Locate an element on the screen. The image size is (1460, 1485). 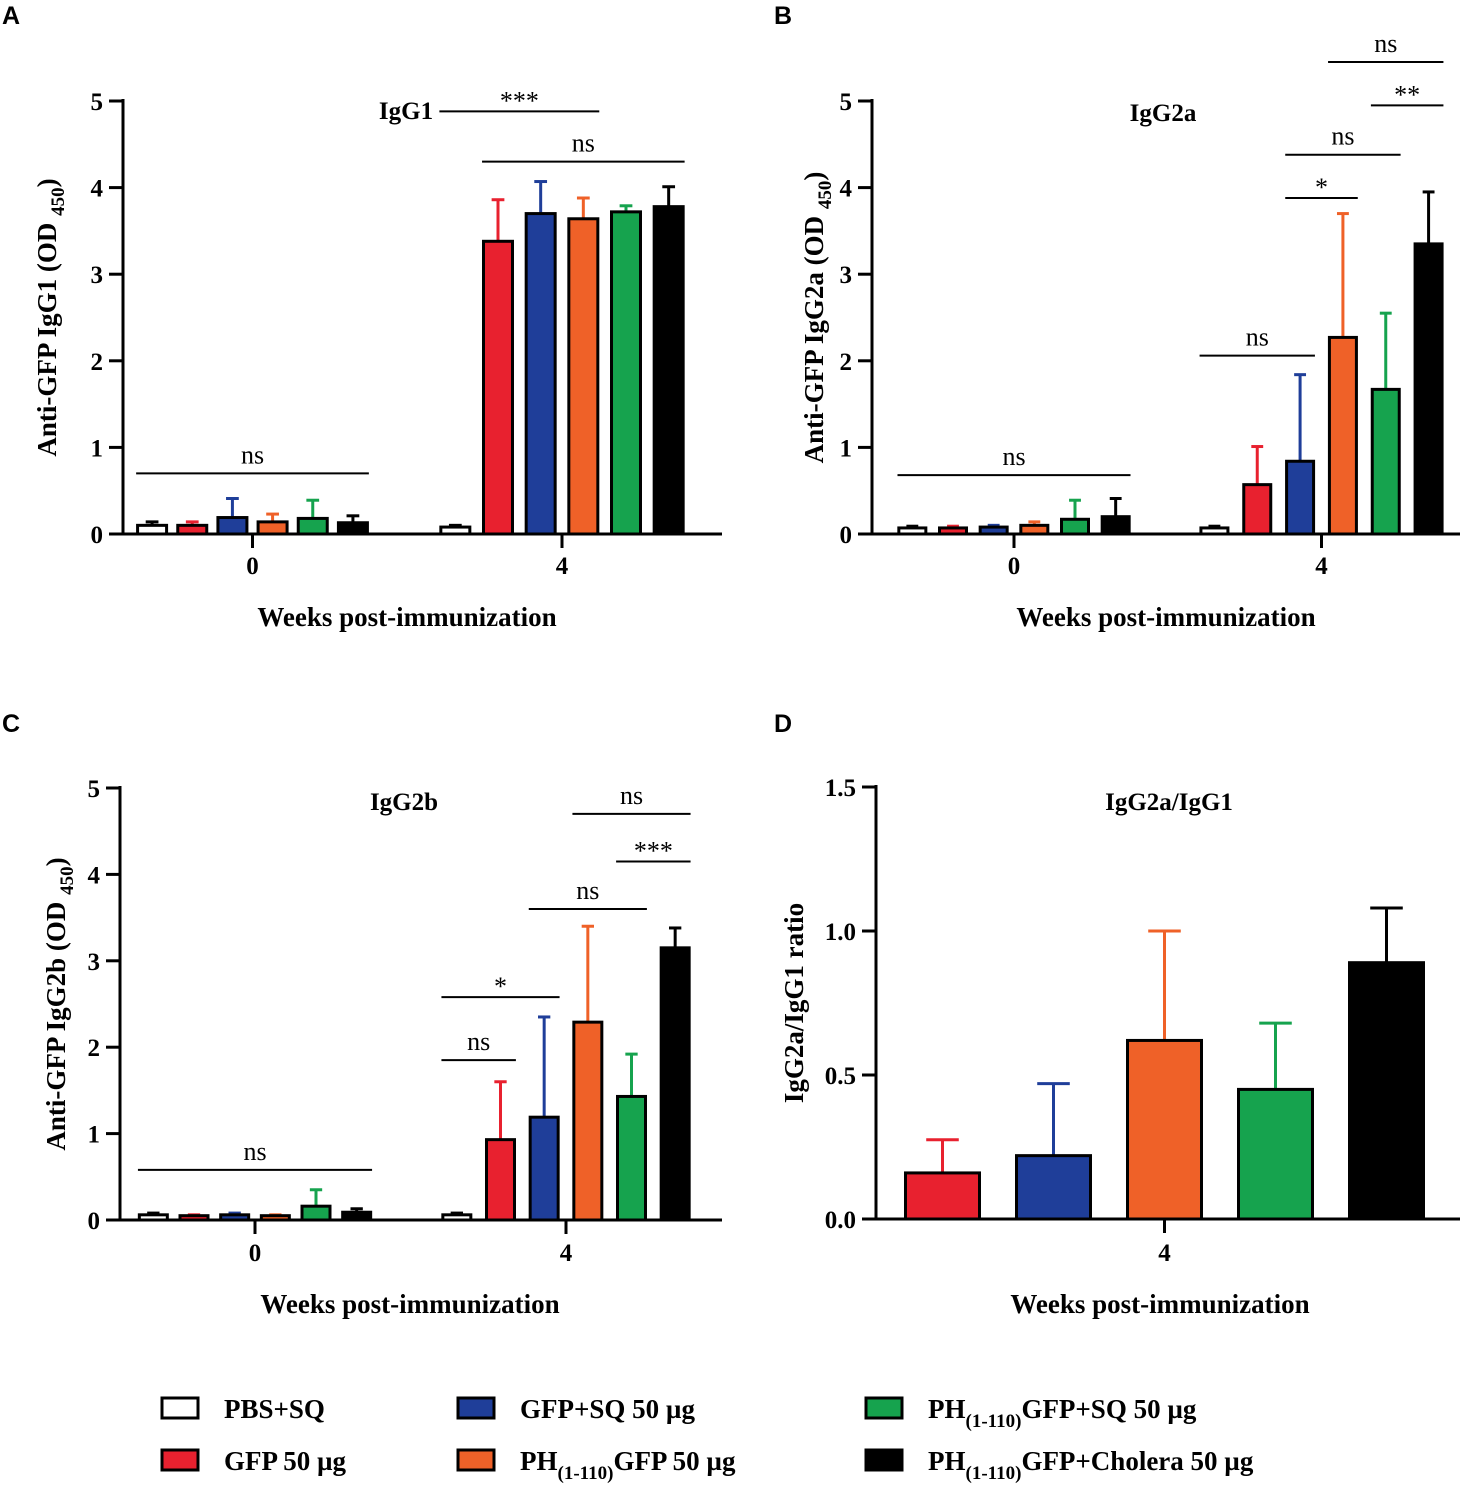
chart-title: IgG2b is located at coordinates (404, 802).